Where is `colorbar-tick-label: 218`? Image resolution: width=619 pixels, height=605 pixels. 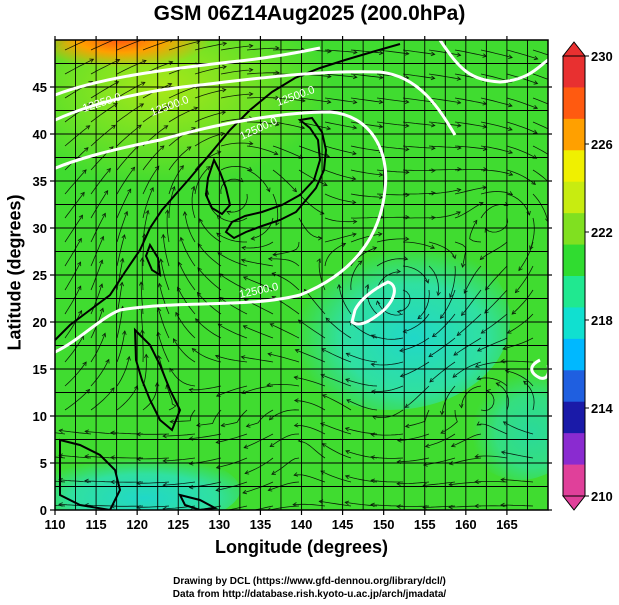
colorbar-tick-label: 218 is located at coordinates (602, 320).